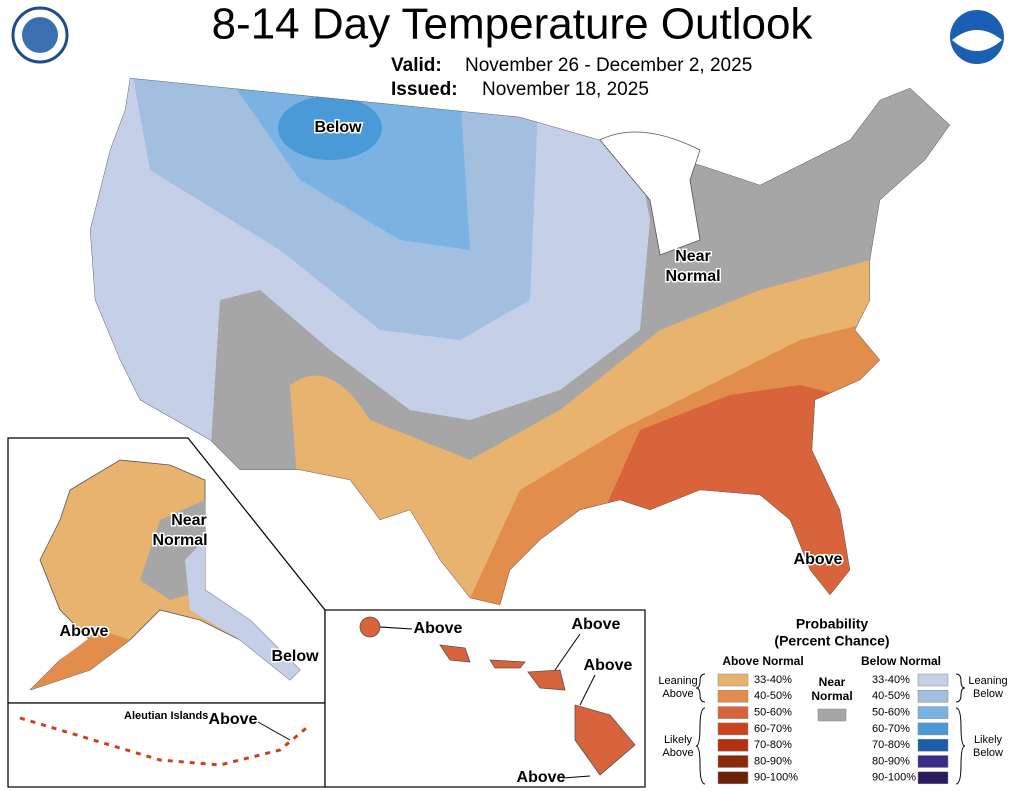 The width and height of the screenshot is (1024, 791). What do you see at coordinates (487, 702) in the screenshot?
I see `pointers` at bounding box center [487, 702].